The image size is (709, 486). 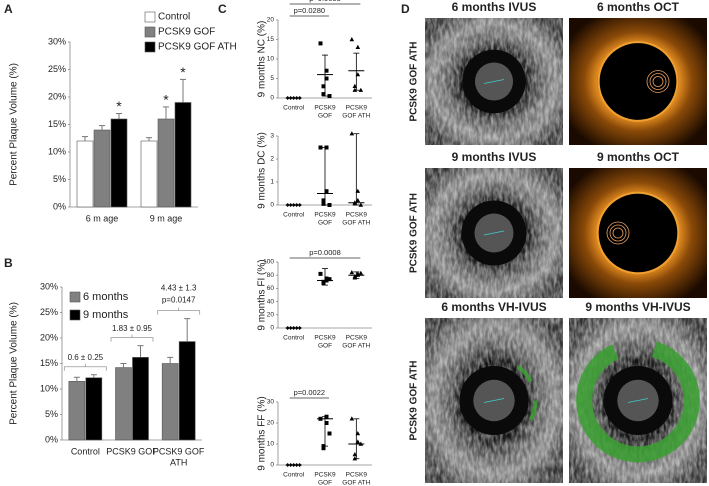 What do you see at coordinates (8, 263) in the screenshot?
I see `panel-label: B` at bounding box center [8, 263].